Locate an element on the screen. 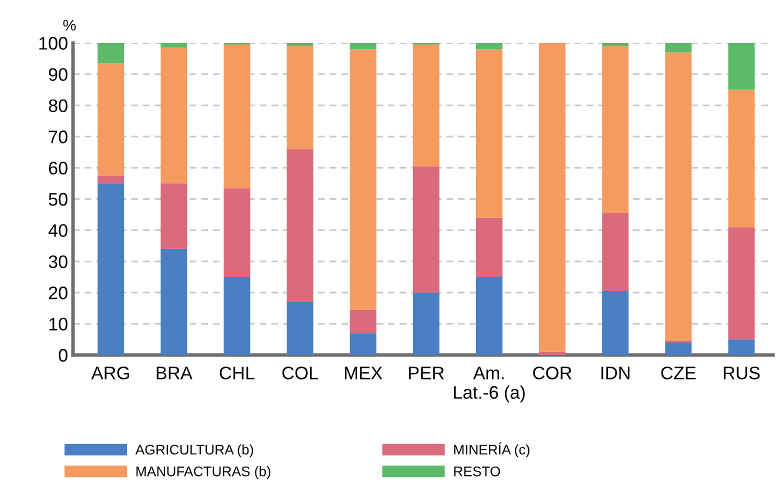 The height and width of the screenshot is (483, 784). x-tick-label: ARG is located at coordinates (110, 373).